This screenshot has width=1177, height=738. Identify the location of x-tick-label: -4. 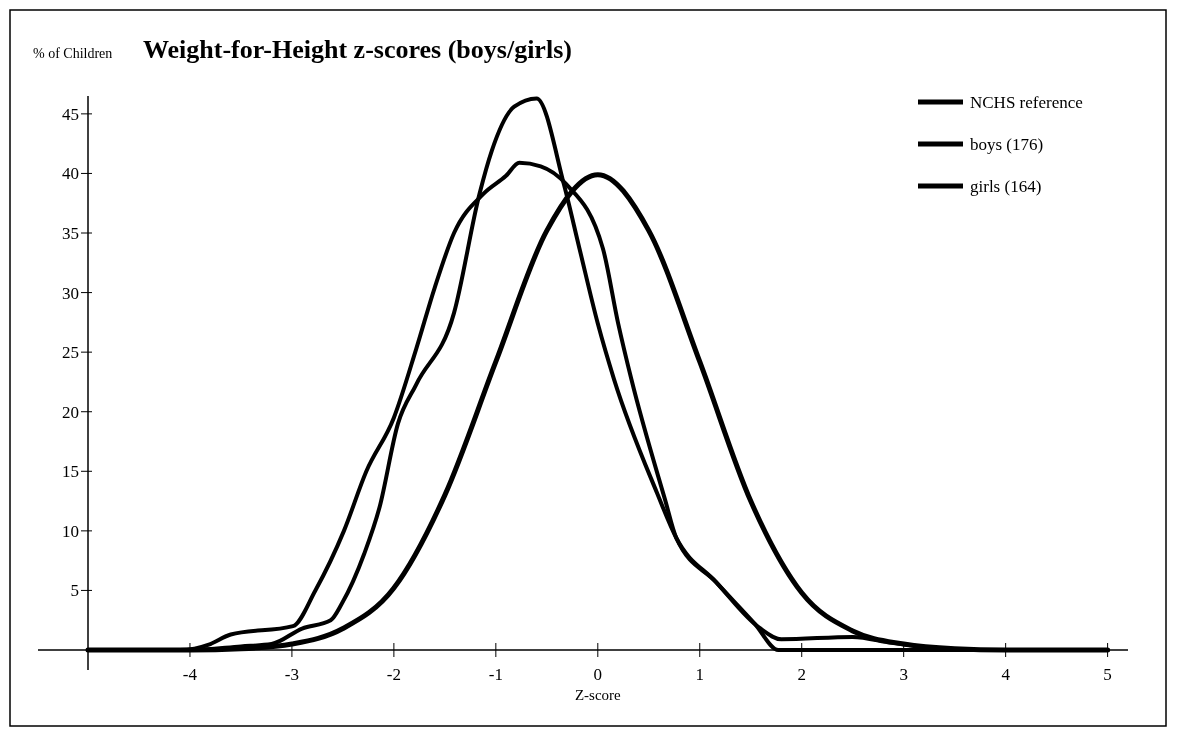
(190, 674).